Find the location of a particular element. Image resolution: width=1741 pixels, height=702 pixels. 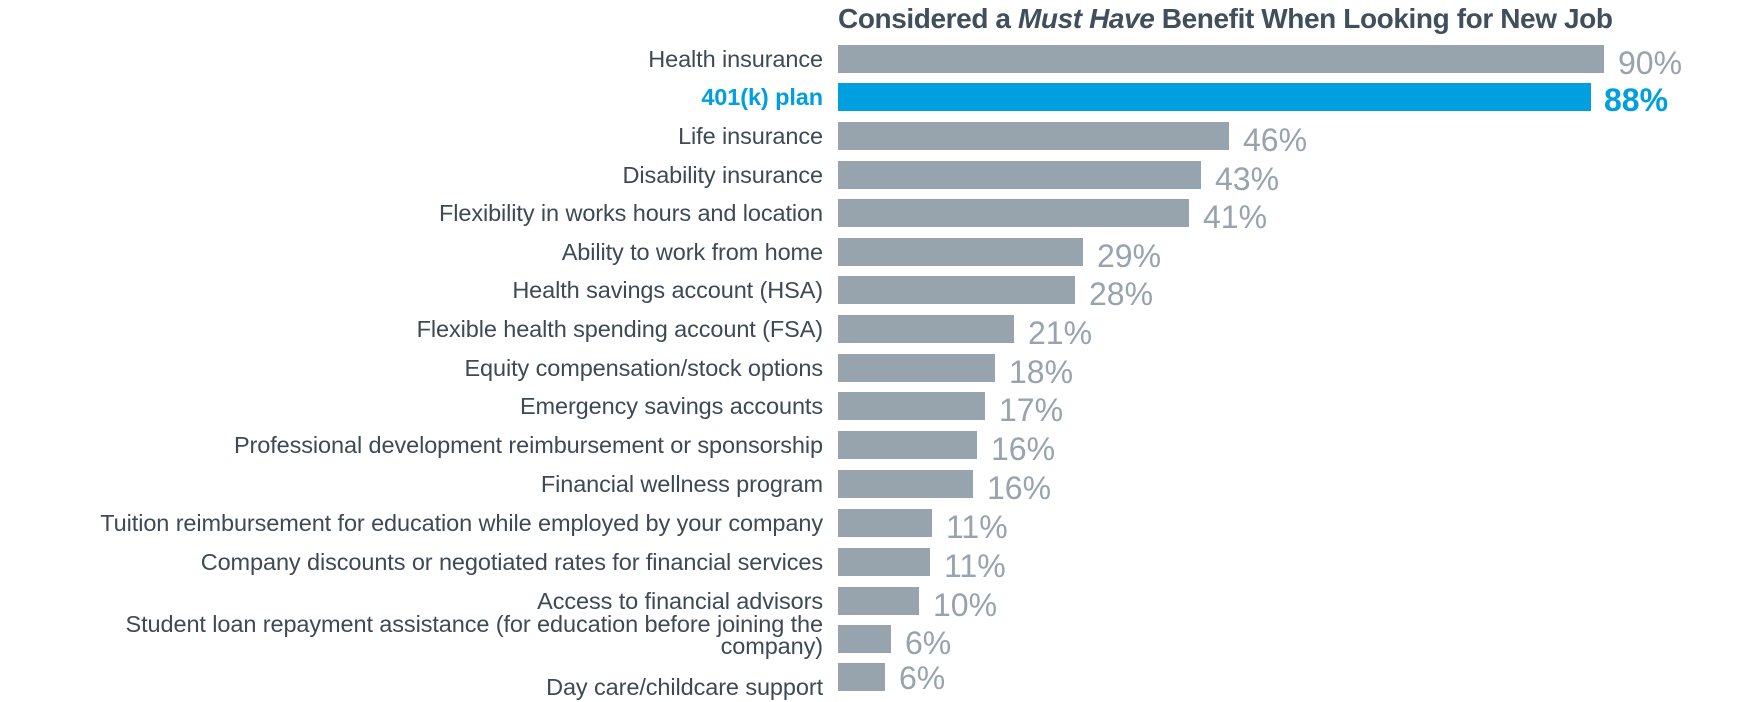

bar-row: Health savings account (HSA) 28% is located at coordinates (870, 293).